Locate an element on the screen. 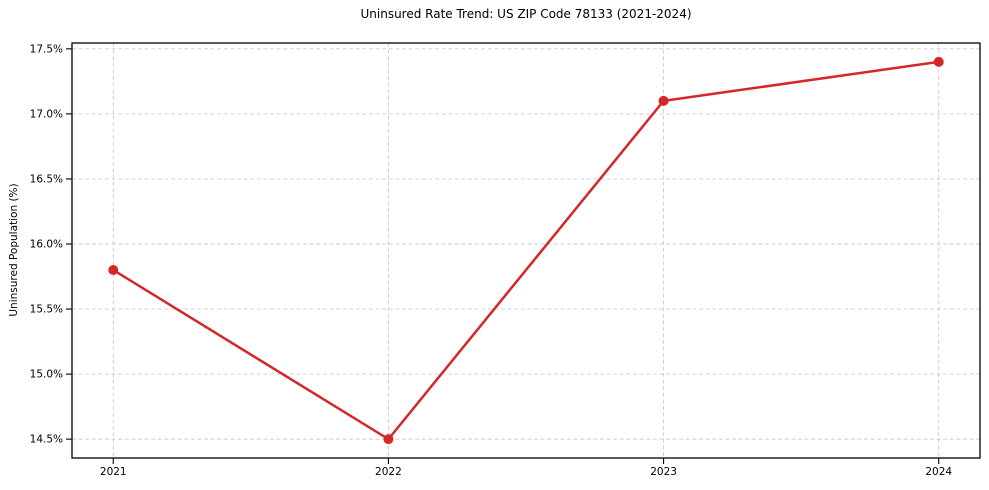 Image resolution: width=989 pixels, height=490 pixels. y-tick-label: 16.0% is located at coordinates (46, 244).